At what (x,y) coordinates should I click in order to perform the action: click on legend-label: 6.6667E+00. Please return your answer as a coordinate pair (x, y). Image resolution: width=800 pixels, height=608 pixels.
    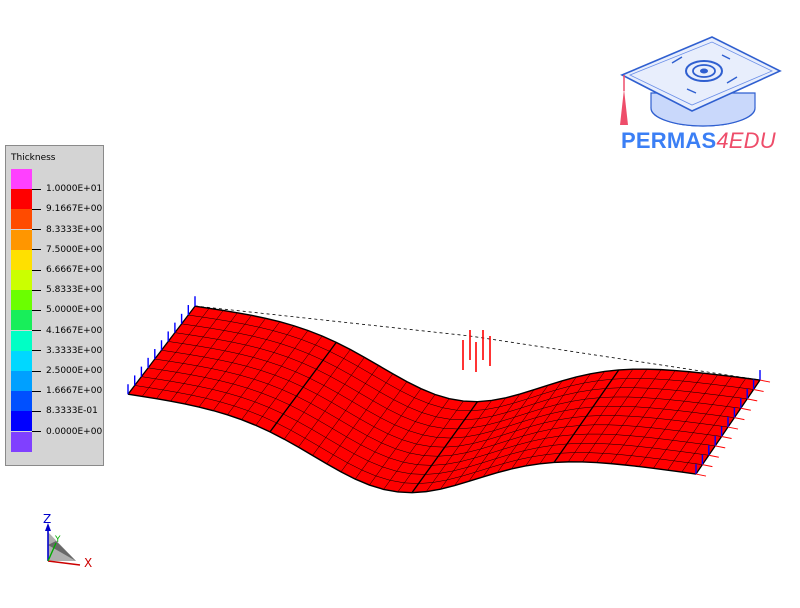
    Looking at the image, I should click on (74, 270).